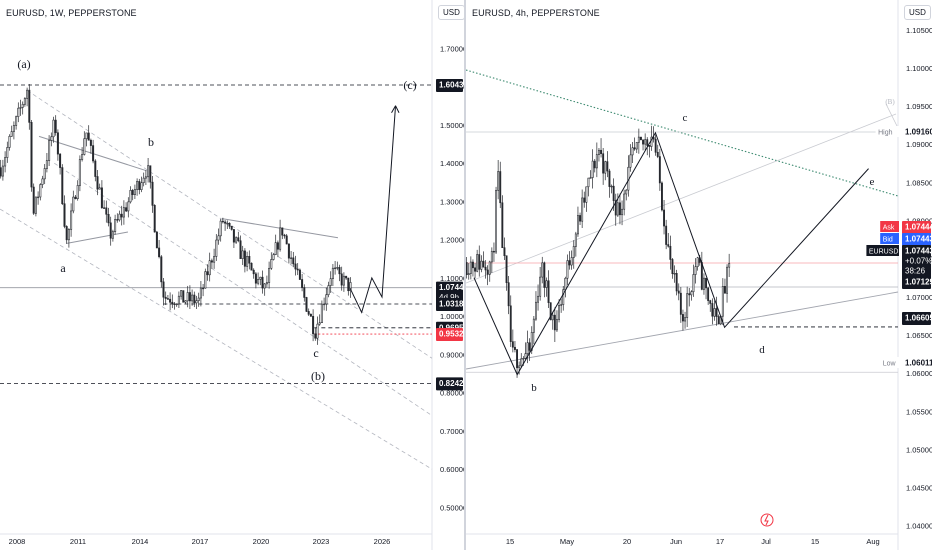  I want to click on four-hour-price-tag-prefix: Bid, so click(888, 240).